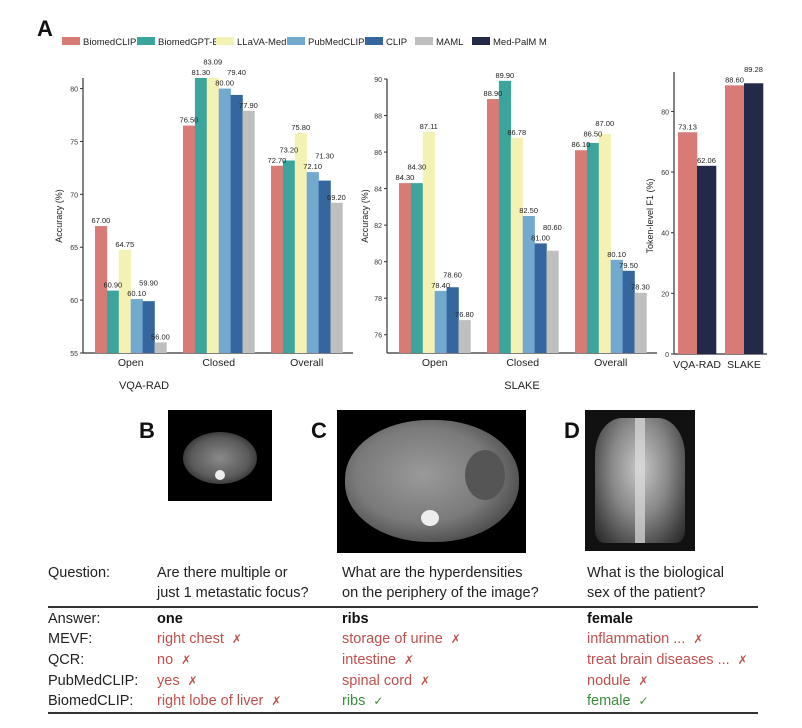  What do you see at coordinates (74, 354) in the screenshot?
I see `y-tick-label: 55` at bounding box center [74, 354].